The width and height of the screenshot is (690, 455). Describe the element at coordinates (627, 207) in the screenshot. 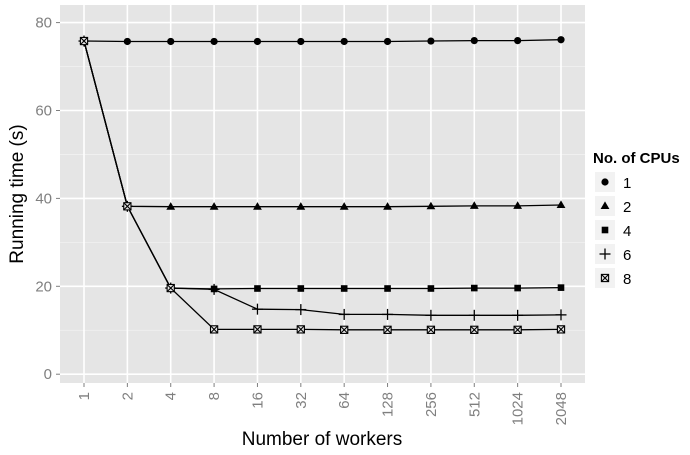

I see `legend-label: 2` at that location.